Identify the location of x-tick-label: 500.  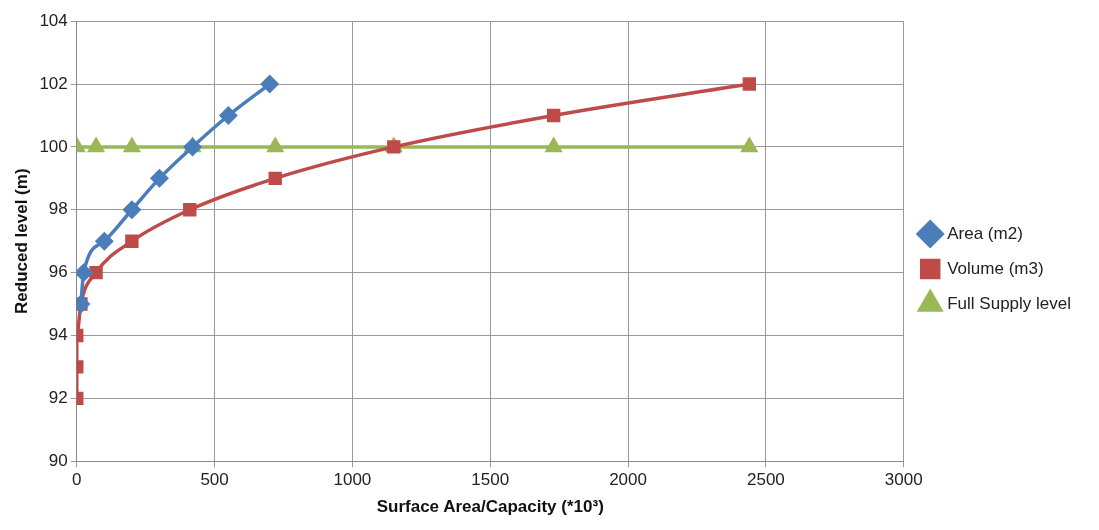
(214, 480).